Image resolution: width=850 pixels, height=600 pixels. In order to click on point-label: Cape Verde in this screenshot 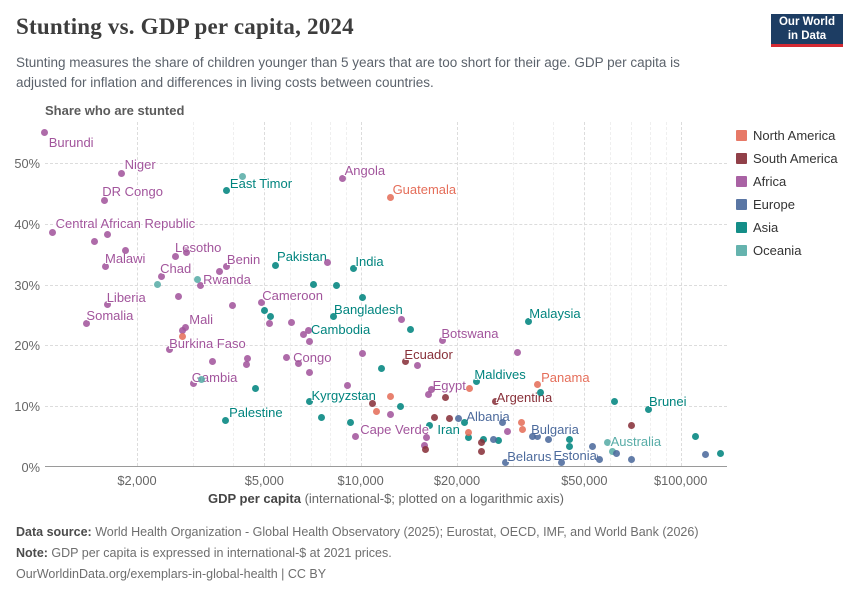, I will do `click(394, 429)`.